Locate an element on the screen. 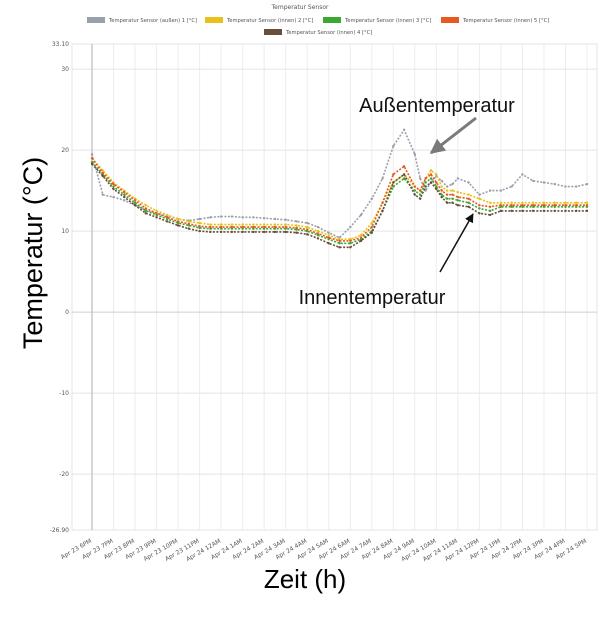  y-tick-label: 10 is located at coordinates (65, 231).